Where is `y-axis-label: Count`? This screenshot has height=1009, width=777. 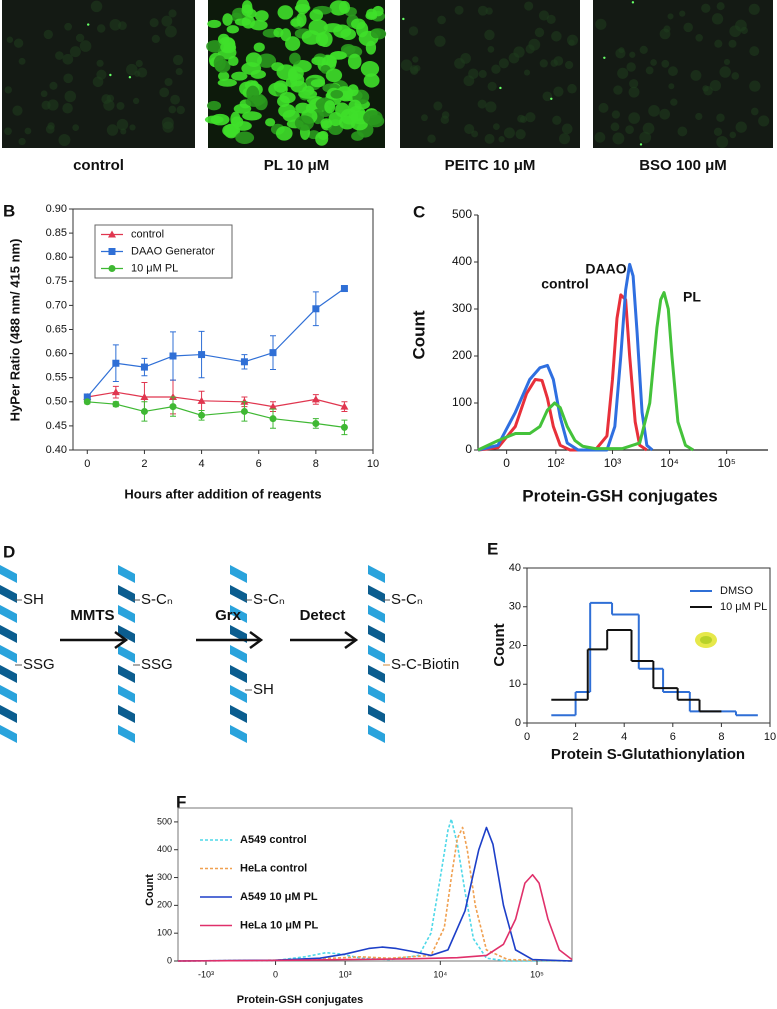 y-axis-label: Count is located at coordinates (418, 334).